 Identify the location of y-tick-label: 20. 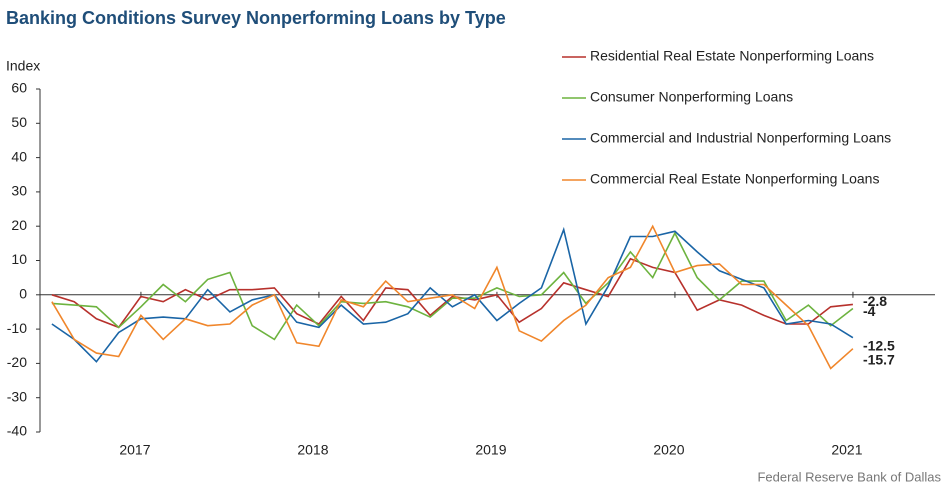
(19, 225).